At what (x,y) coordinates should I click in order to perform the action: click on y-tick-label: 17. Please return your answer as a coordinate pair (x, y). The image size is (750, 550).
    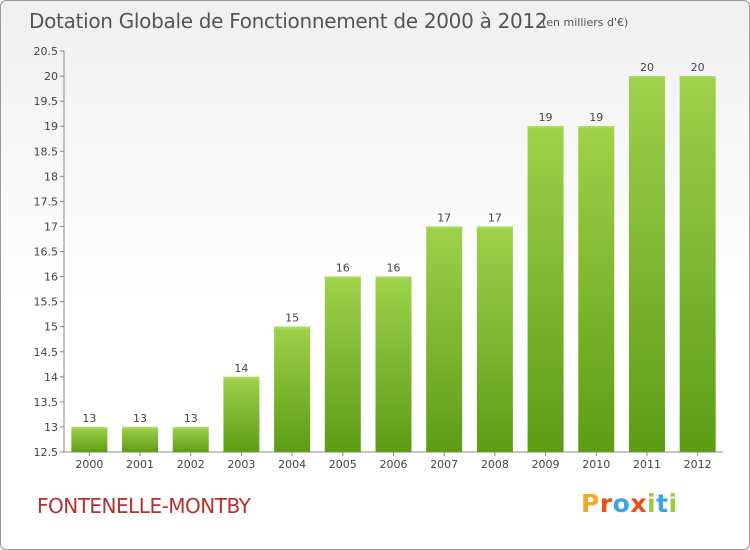
    Looking at the image, I should click on (51, 226).